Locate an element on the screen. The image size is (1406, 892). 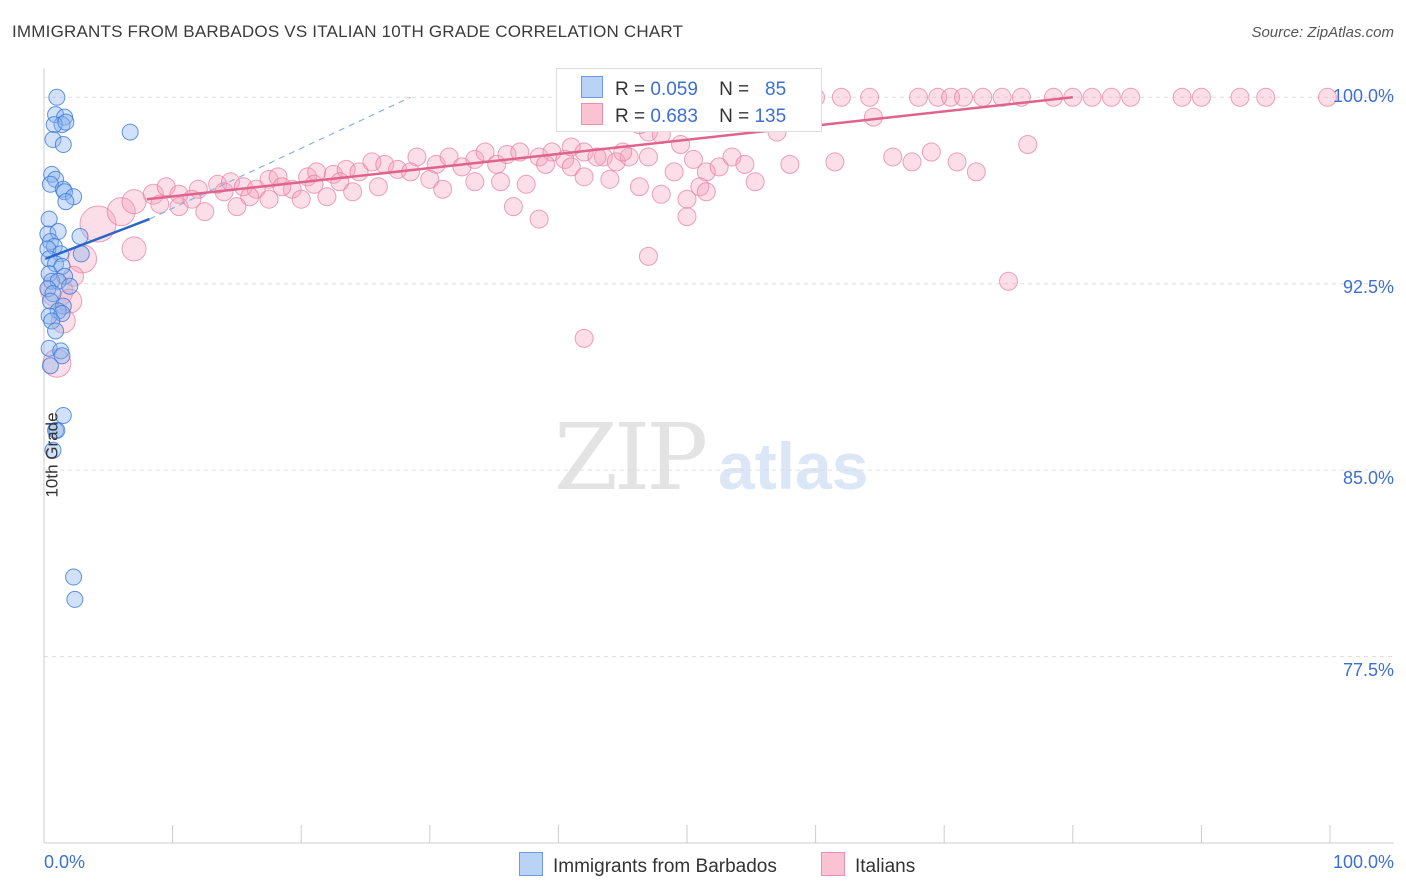
y-tick-label: 77.5% is located at coordinates (1368, 670).